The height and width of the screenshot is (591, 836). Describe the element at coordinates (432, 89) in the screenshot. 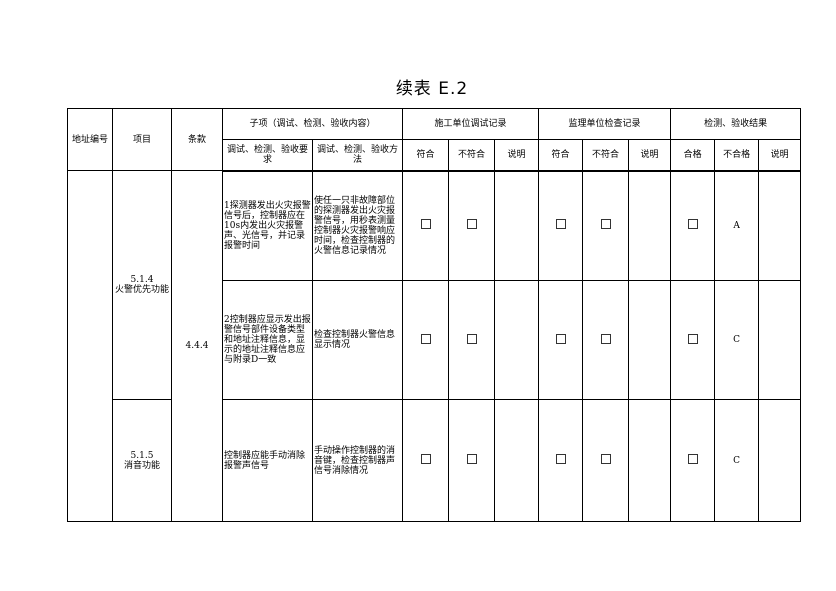

I see `page-title: 续表 E.2` at that location.